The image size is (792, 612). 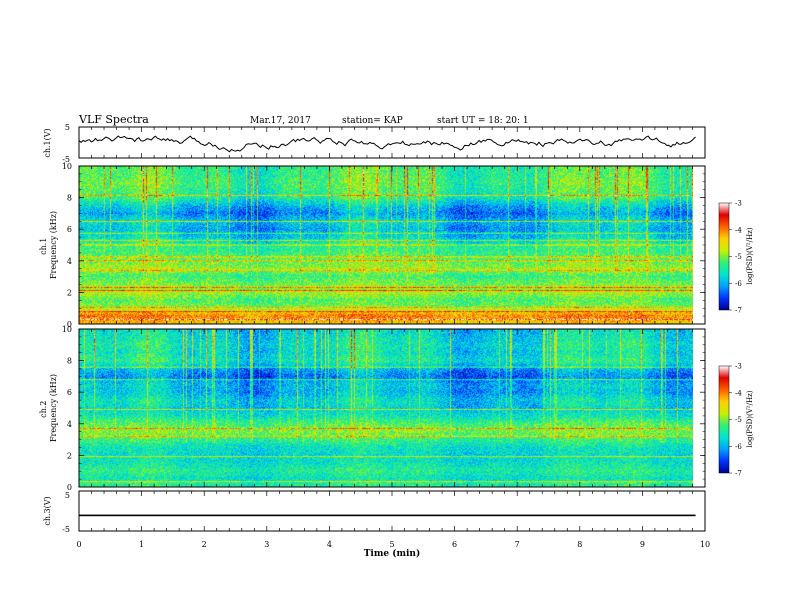 I want to click on time-tick-label: 3, so click(x=266, y=544).